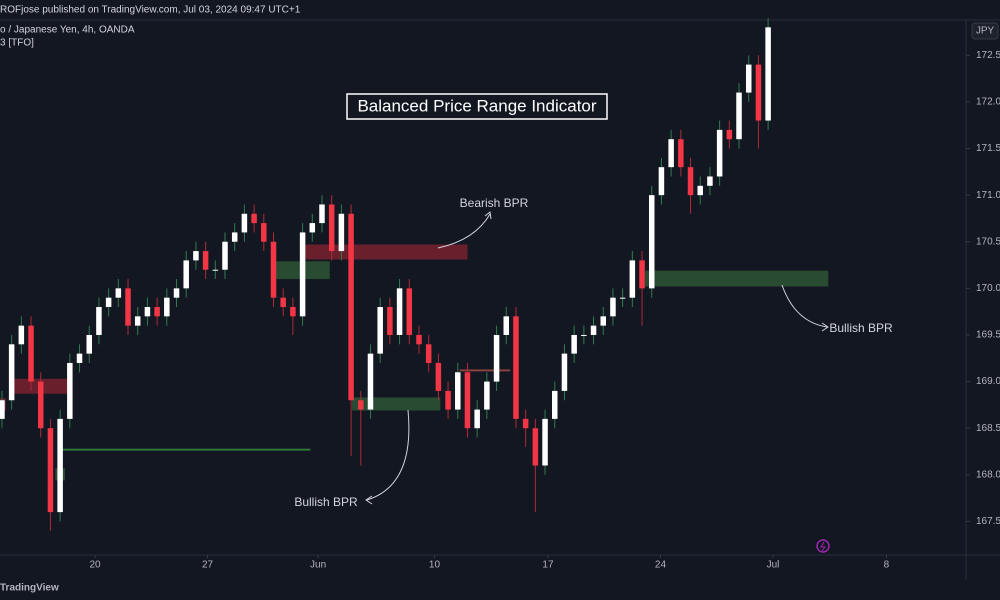 The width and height of the screenshot is (1000, 600). I want to click on arrowhead, so click(369, 500).